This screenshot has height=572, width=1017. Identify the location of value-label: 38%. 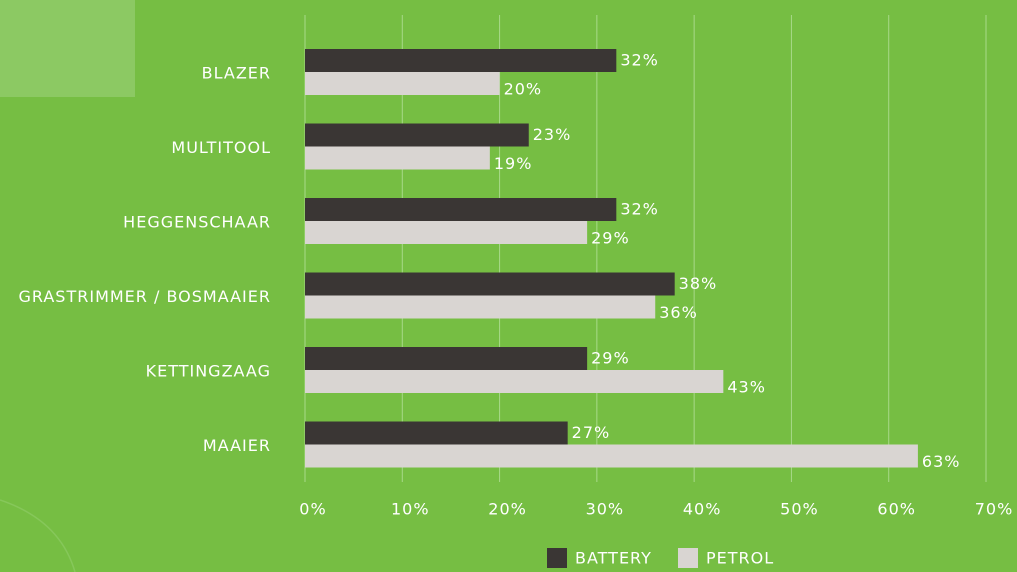
(698, 283).